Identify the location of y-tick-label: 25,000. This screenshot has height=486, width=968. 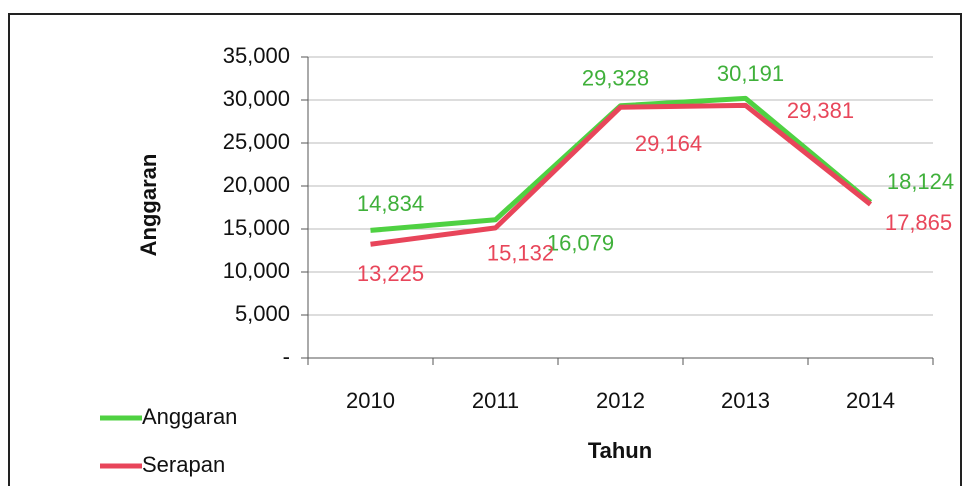
(256, 141).